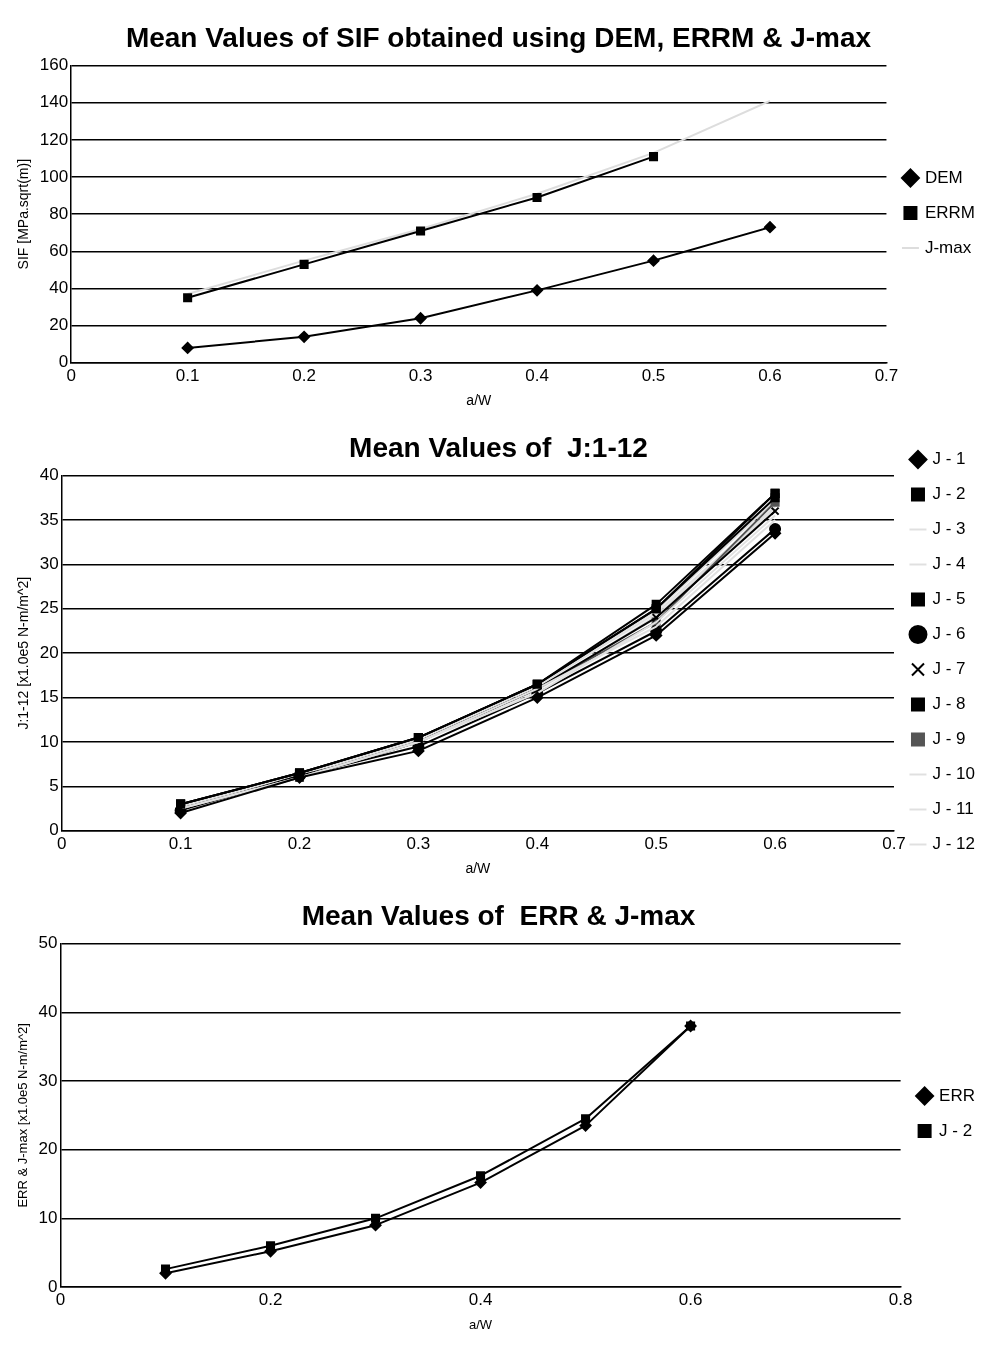 The image size is (1001, 1355). Describe the element at coordinates (954, 844) in the screenshot. I see `legend-label: J - 12` at that location.